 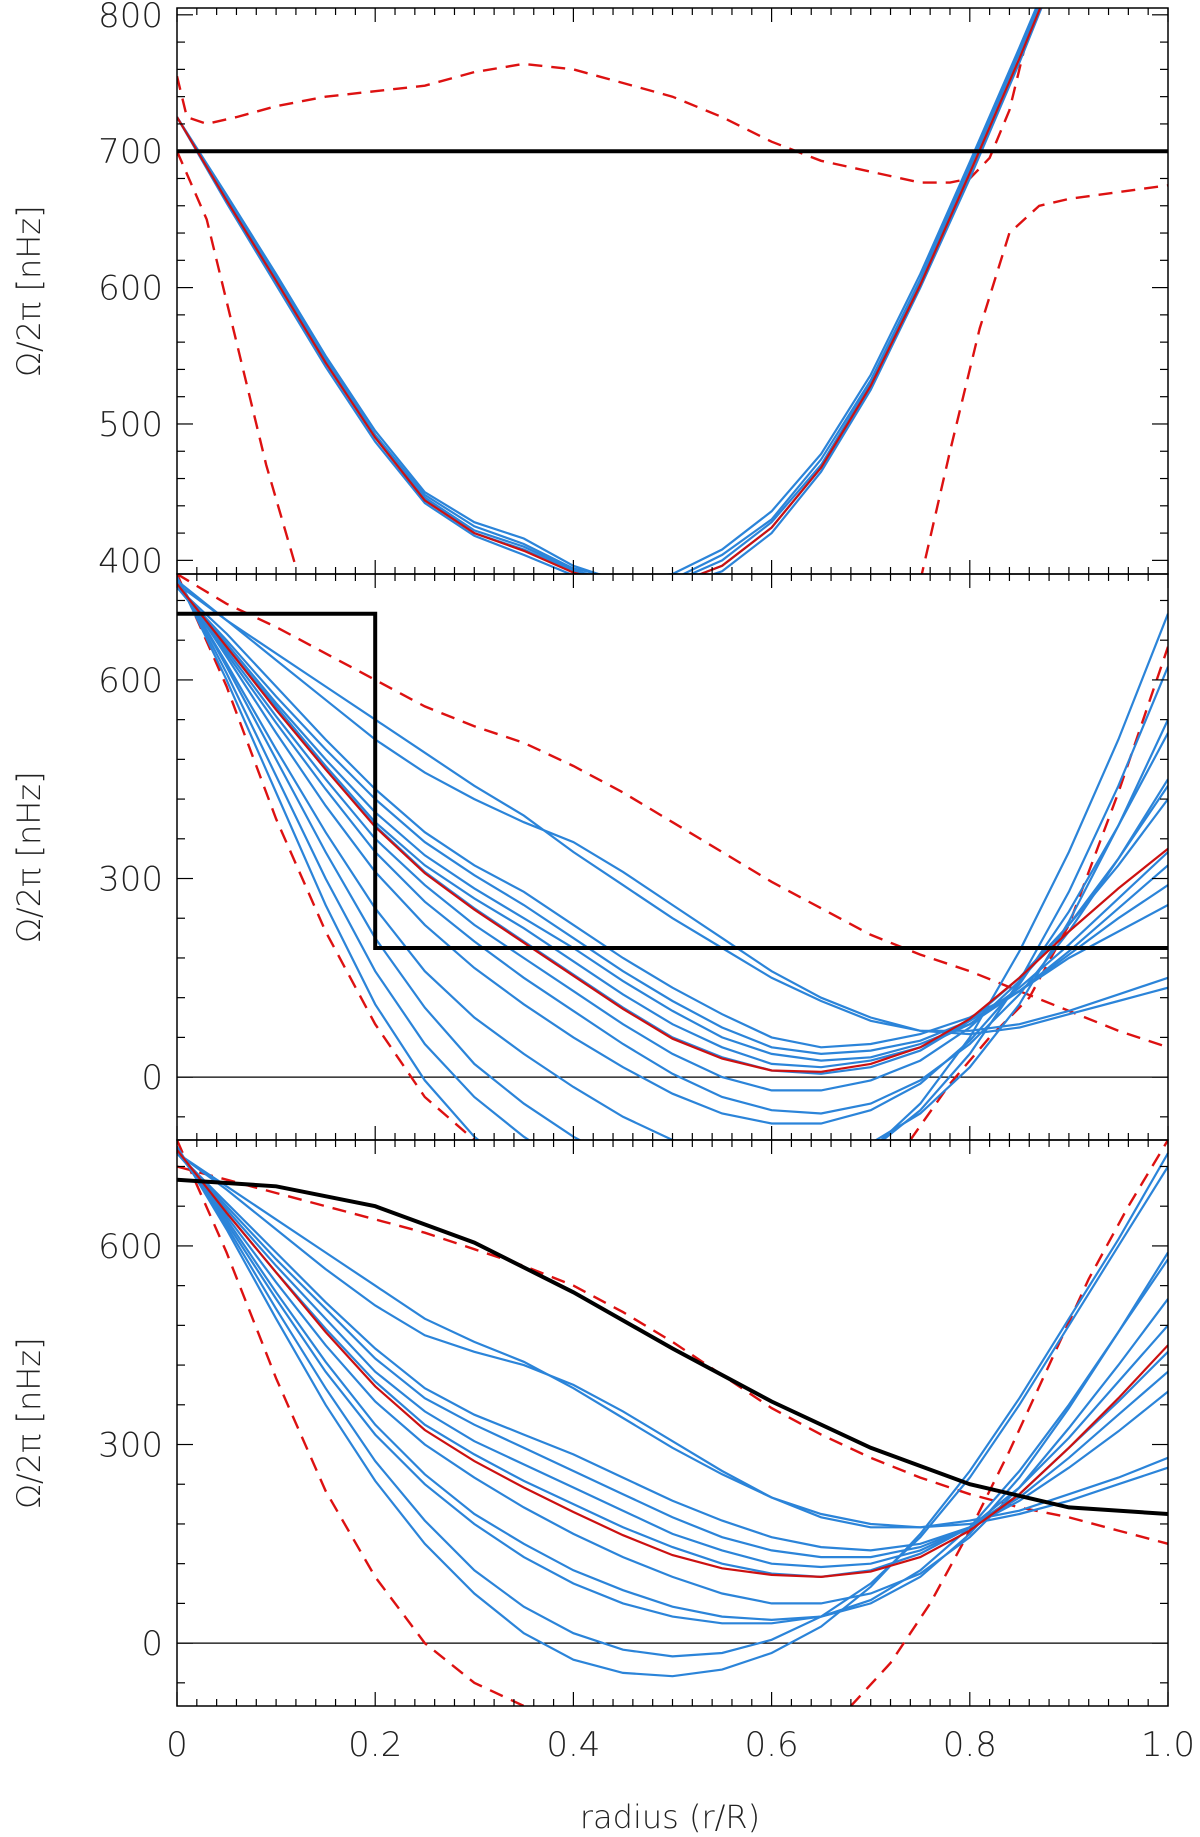 I want to click on y-tick-label: 400, so click(x=130, y=561).